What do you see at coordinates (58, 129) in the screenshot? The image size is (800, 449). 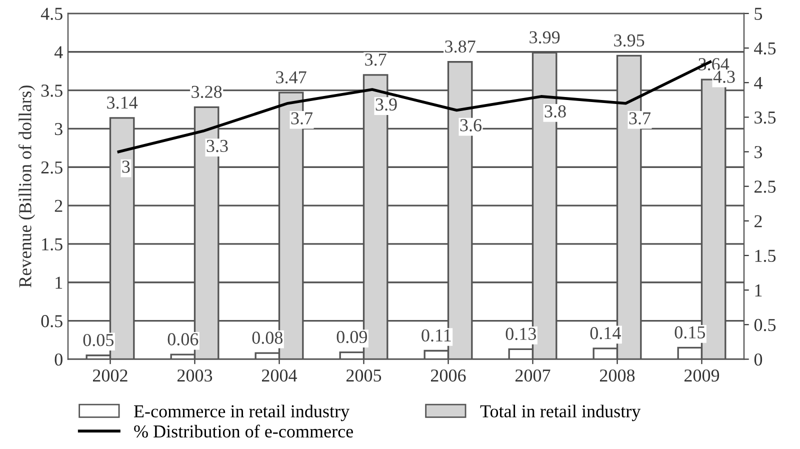 I see `y-tick-label: 3` at bounding box center [58, 129].